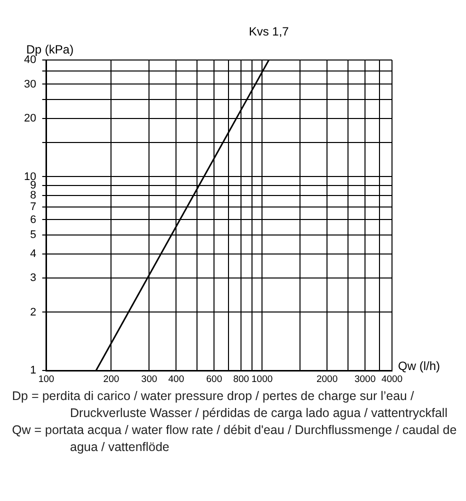 The width and height of the screenshot is (466, 501). Describe the element at coordinates (50, 49) in the screenshot. I see `y-axis-title: Dp (kPa)` at that location.